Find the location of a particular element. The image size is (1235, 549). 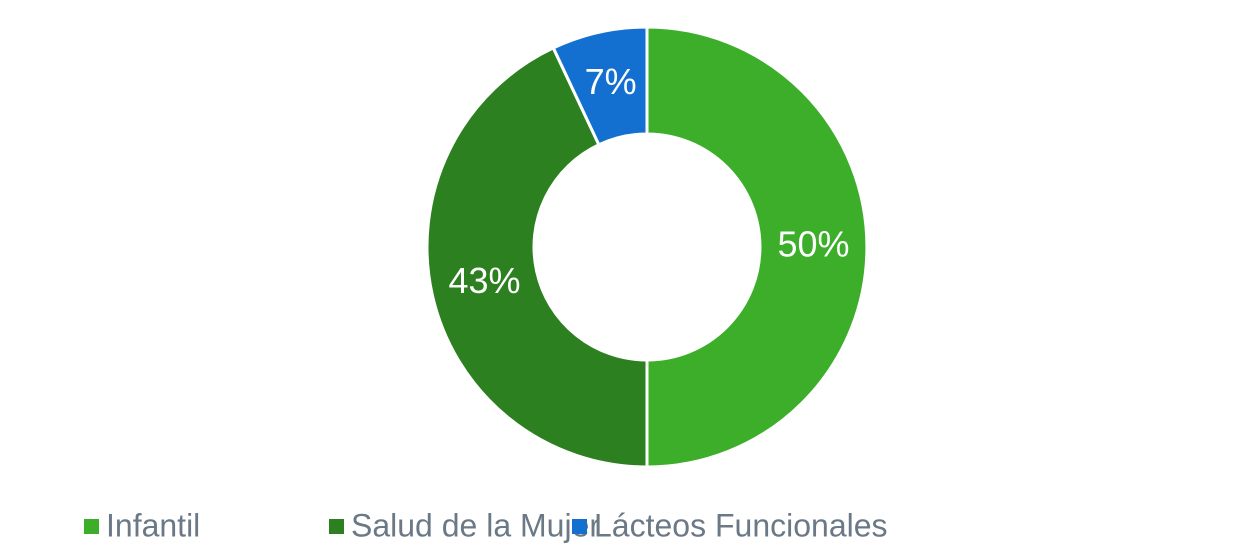

data-label: 43% is located at coordinates (484, 280).